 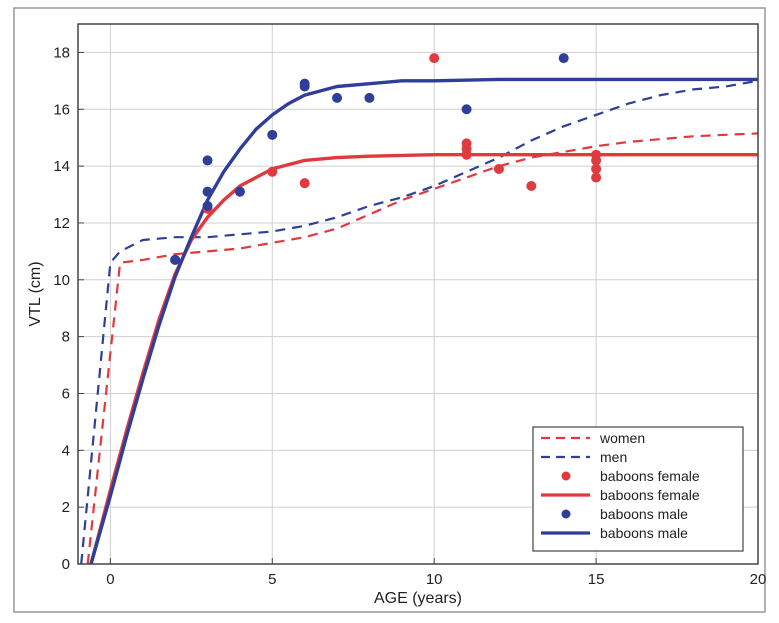 What do you see at coordinates (61, 109) in the screenshot?
I see `y-tick-label: 16` at bounding box center [61, 109].